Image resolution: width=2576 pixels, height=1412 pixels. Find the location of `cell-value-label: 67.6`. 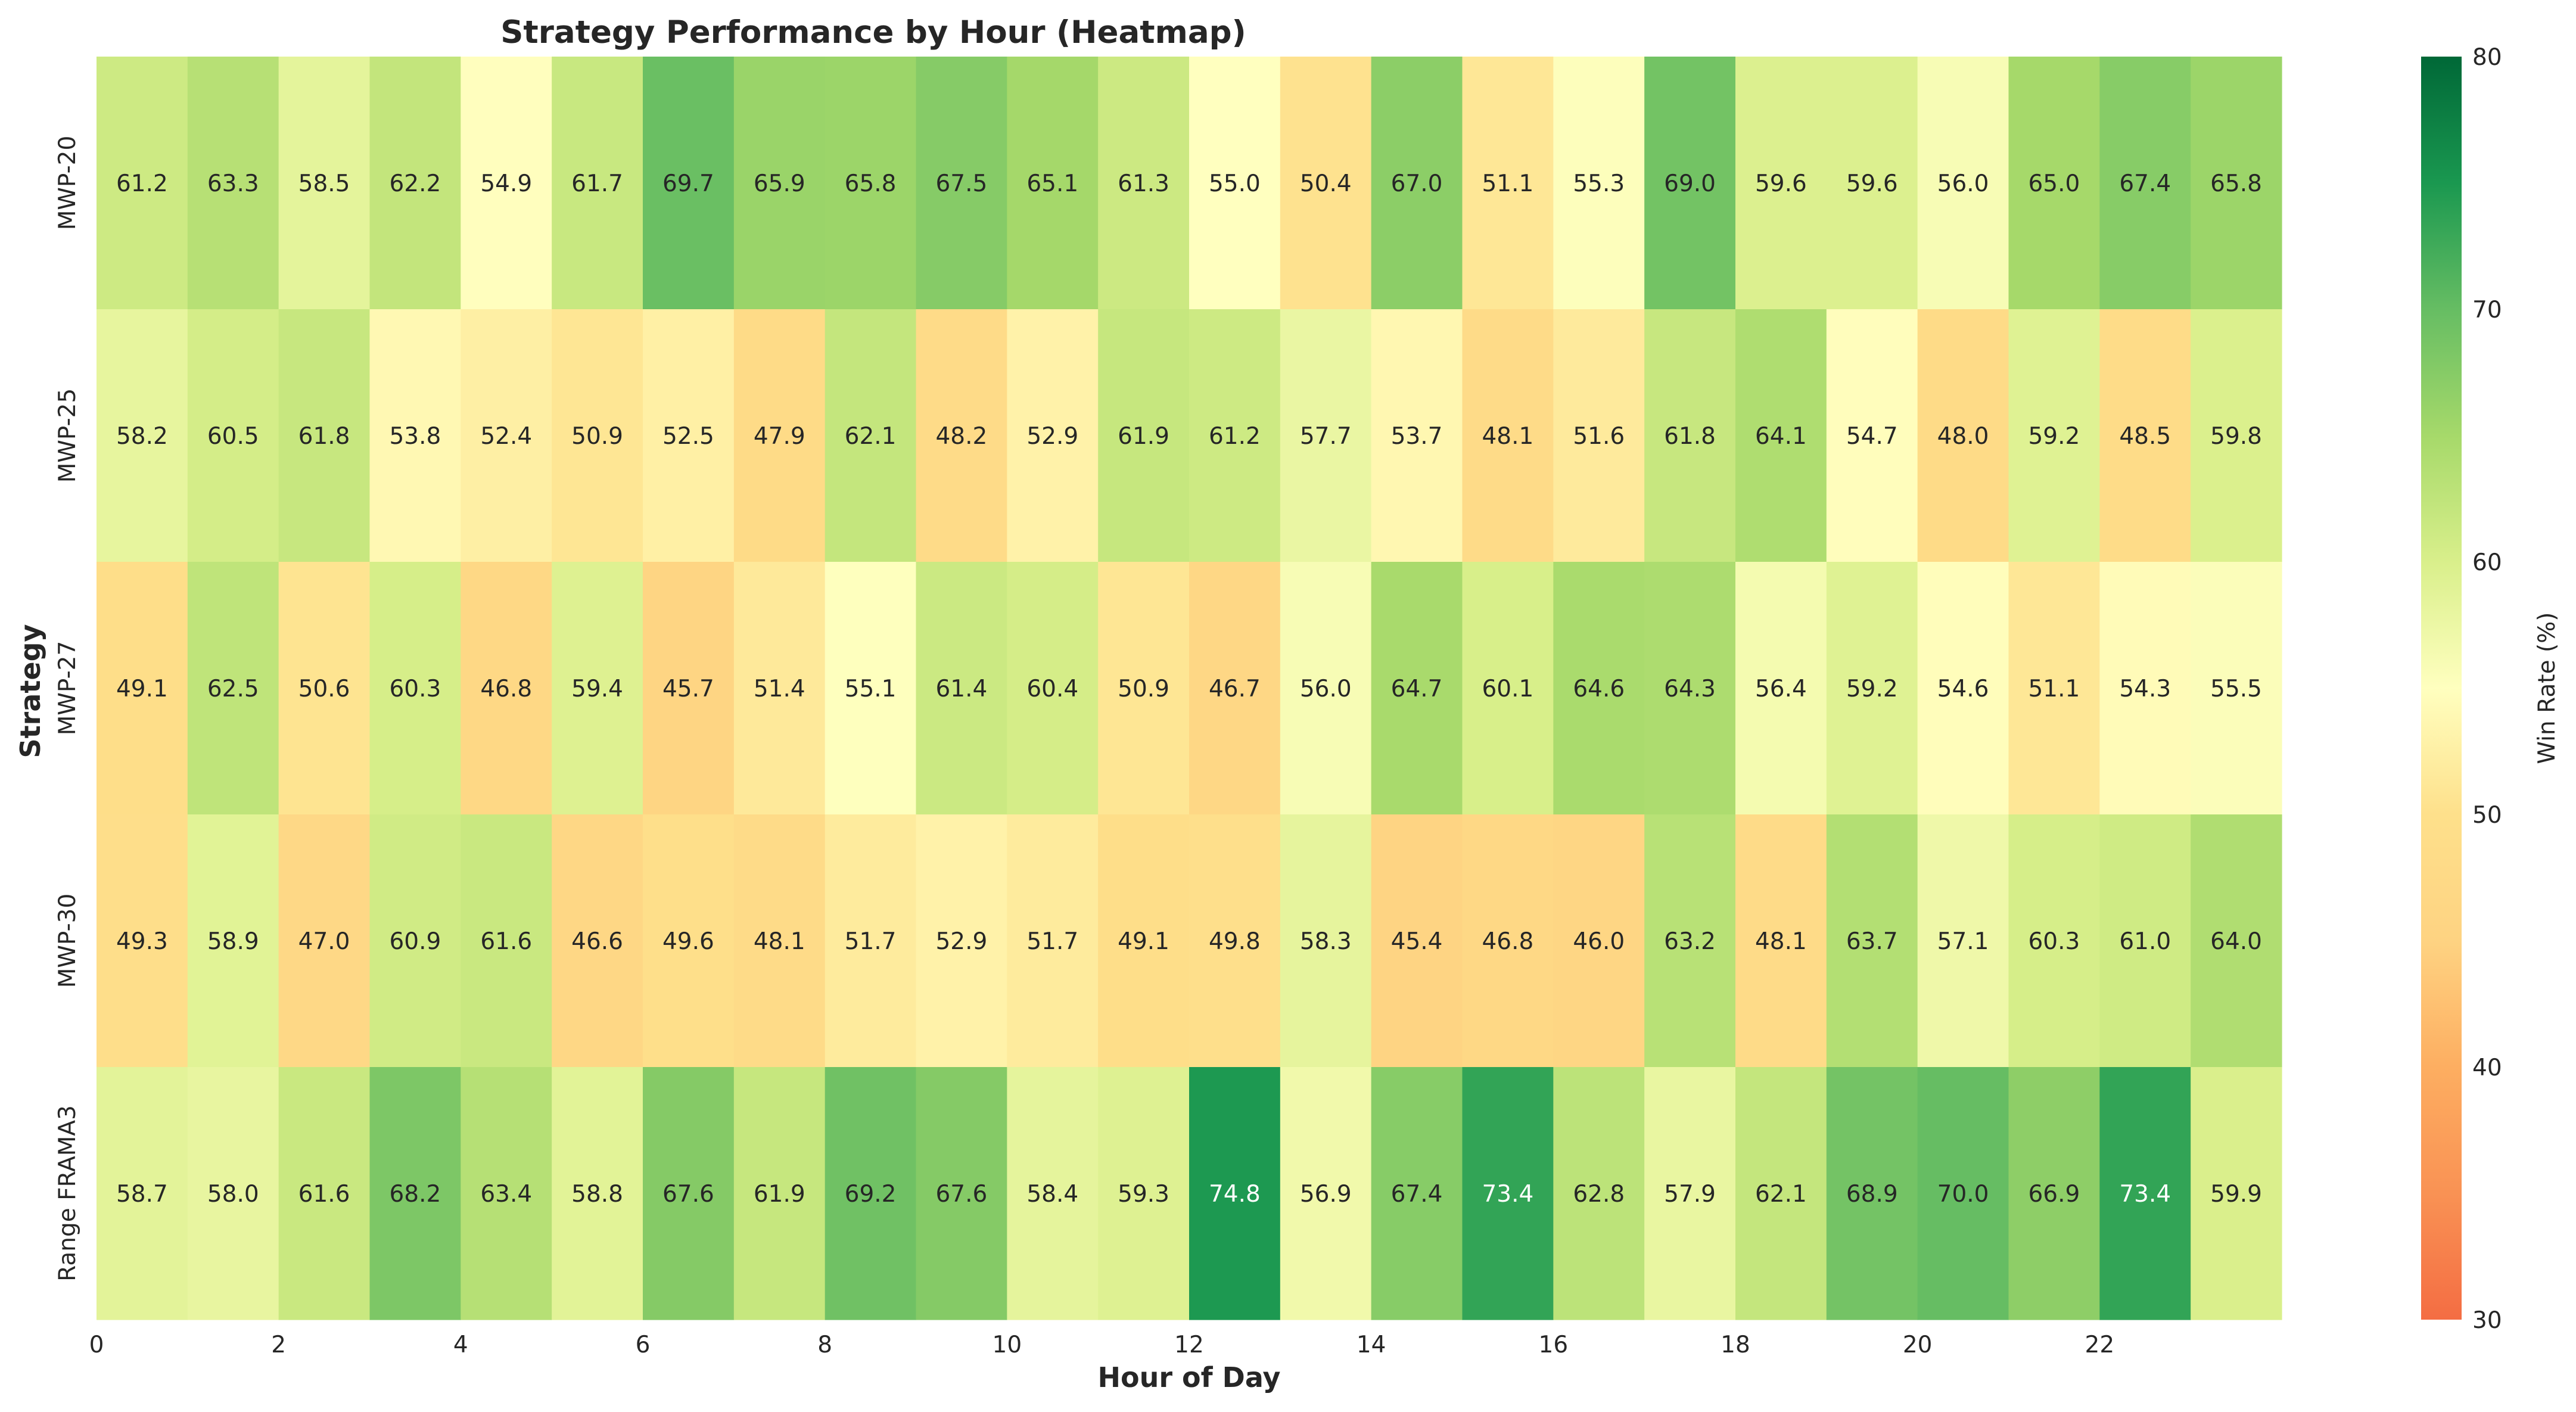

cell-value-label: 67.6 is located at coordinates (688, 1194).